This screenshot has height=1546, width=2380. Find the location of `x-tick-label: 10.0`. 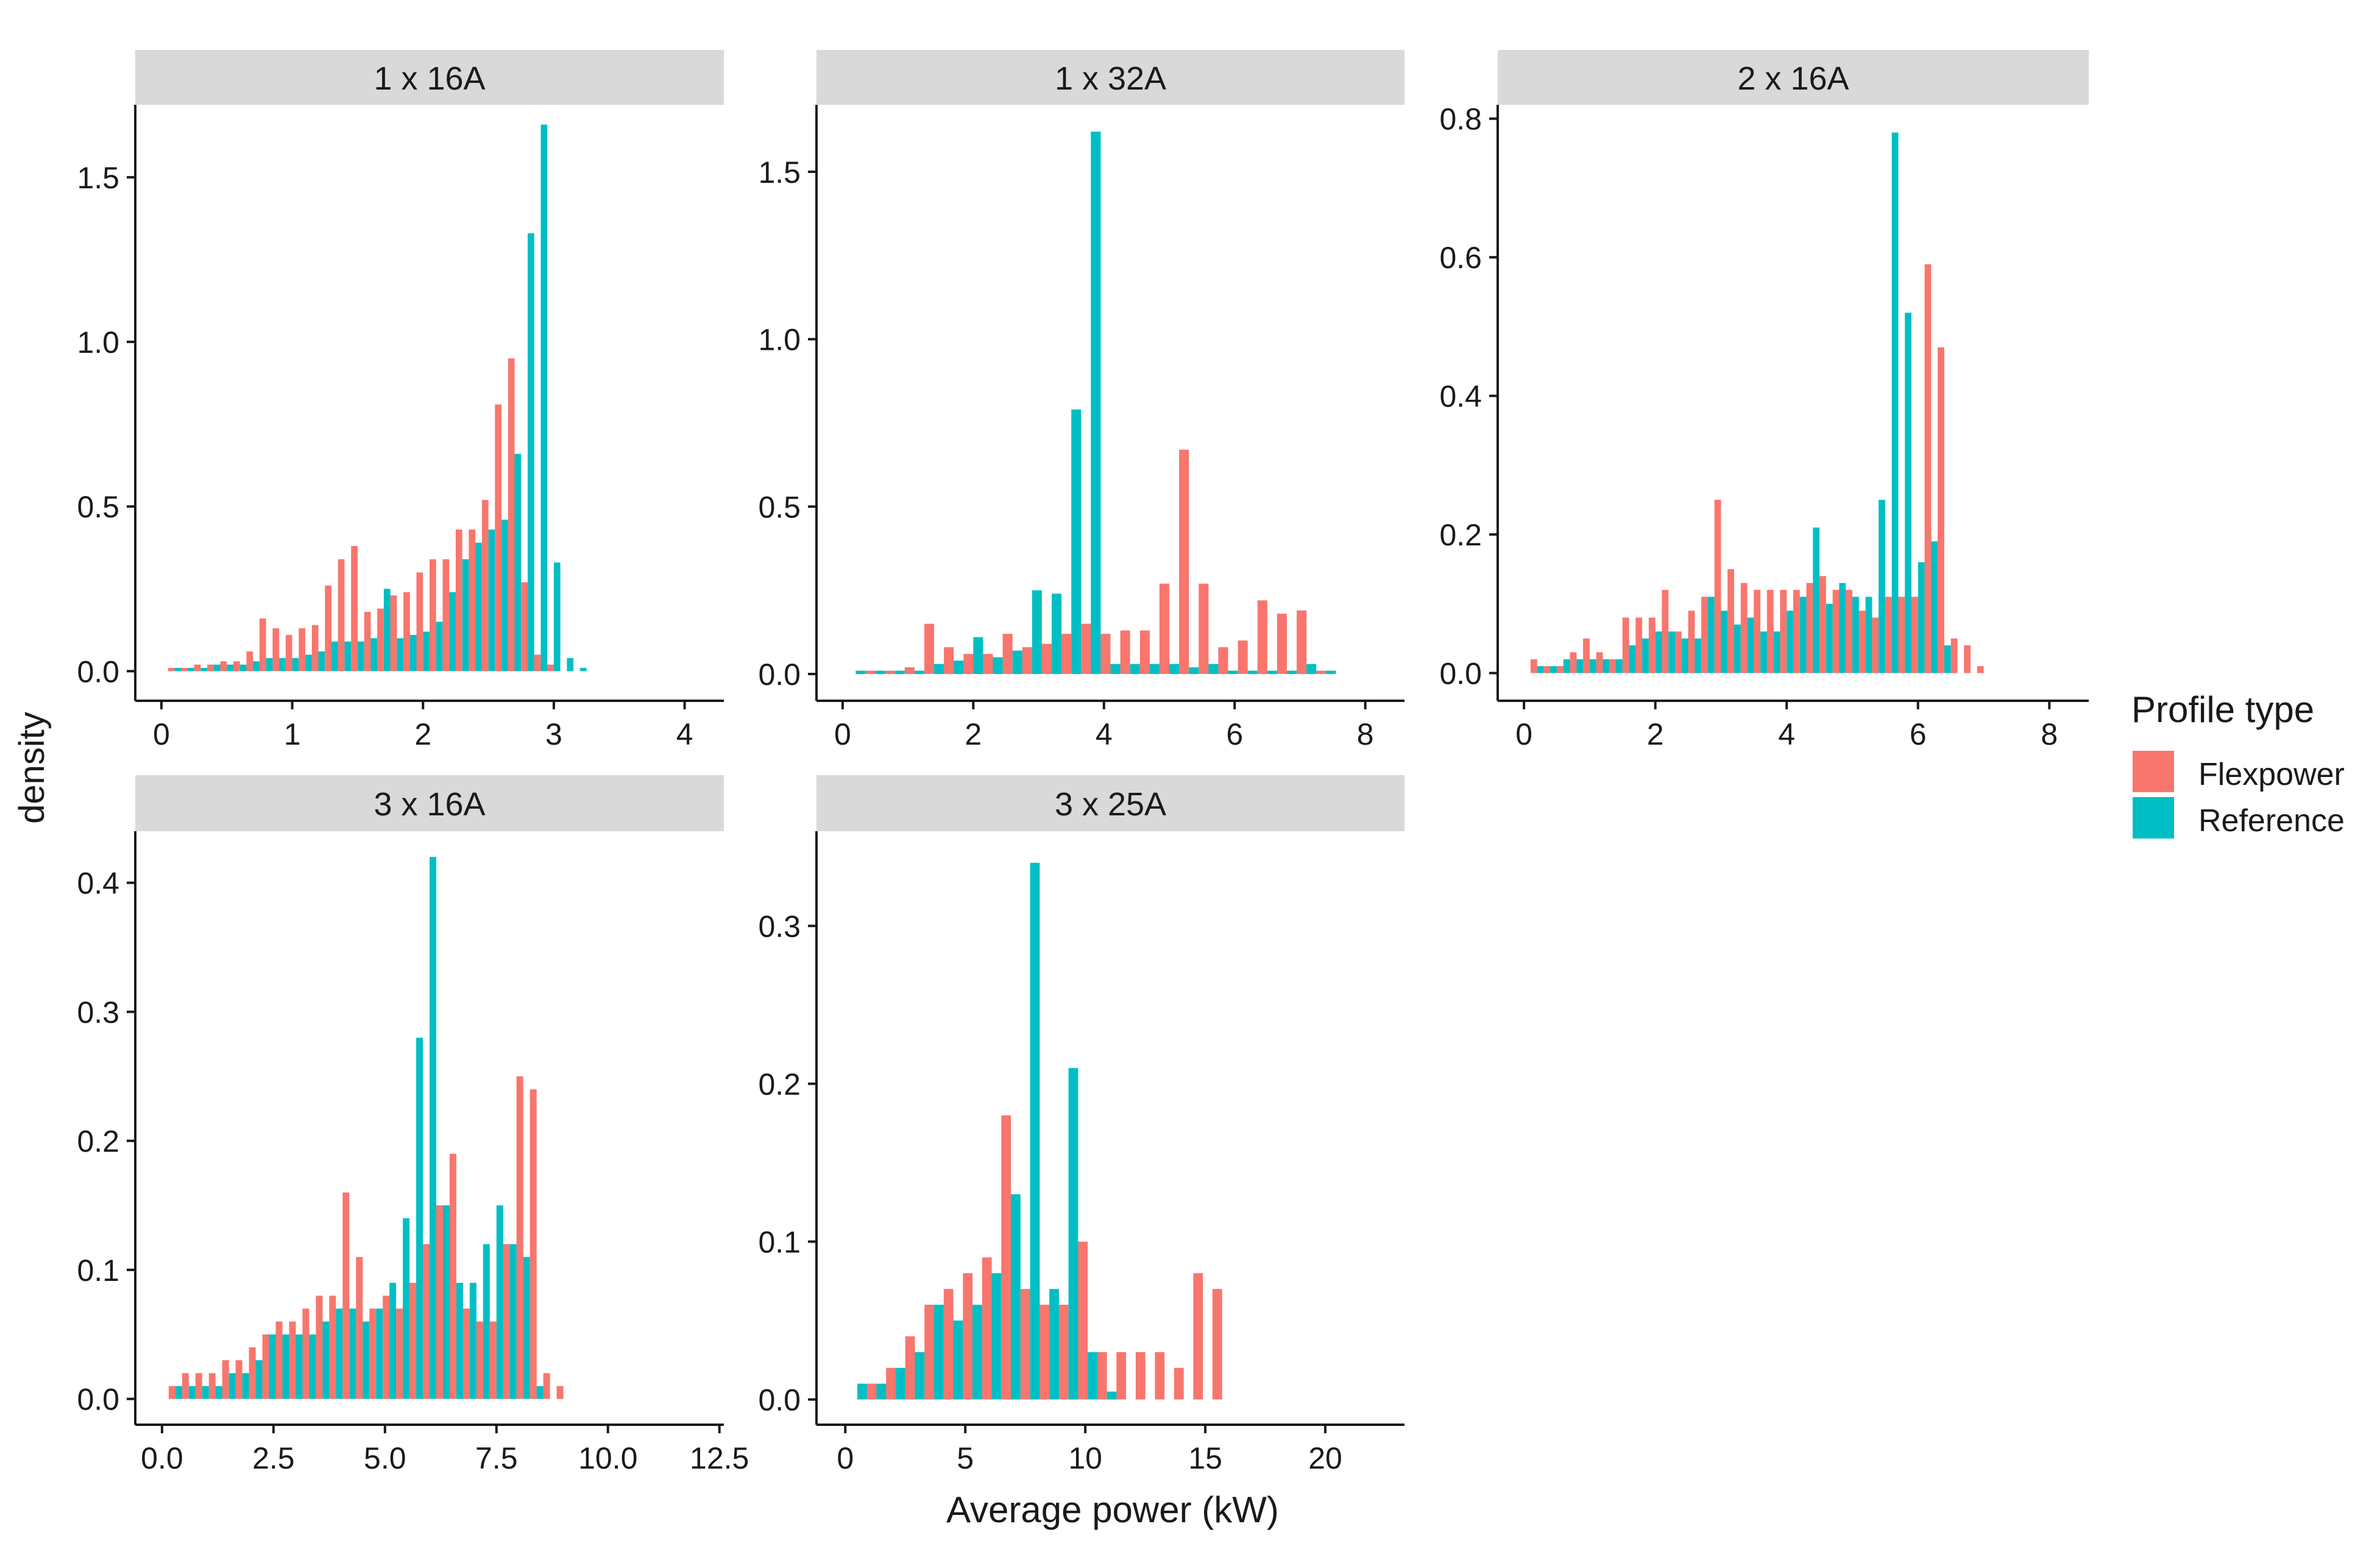

x-tick-label: 10.0 is located at coordinates (607, 1458).